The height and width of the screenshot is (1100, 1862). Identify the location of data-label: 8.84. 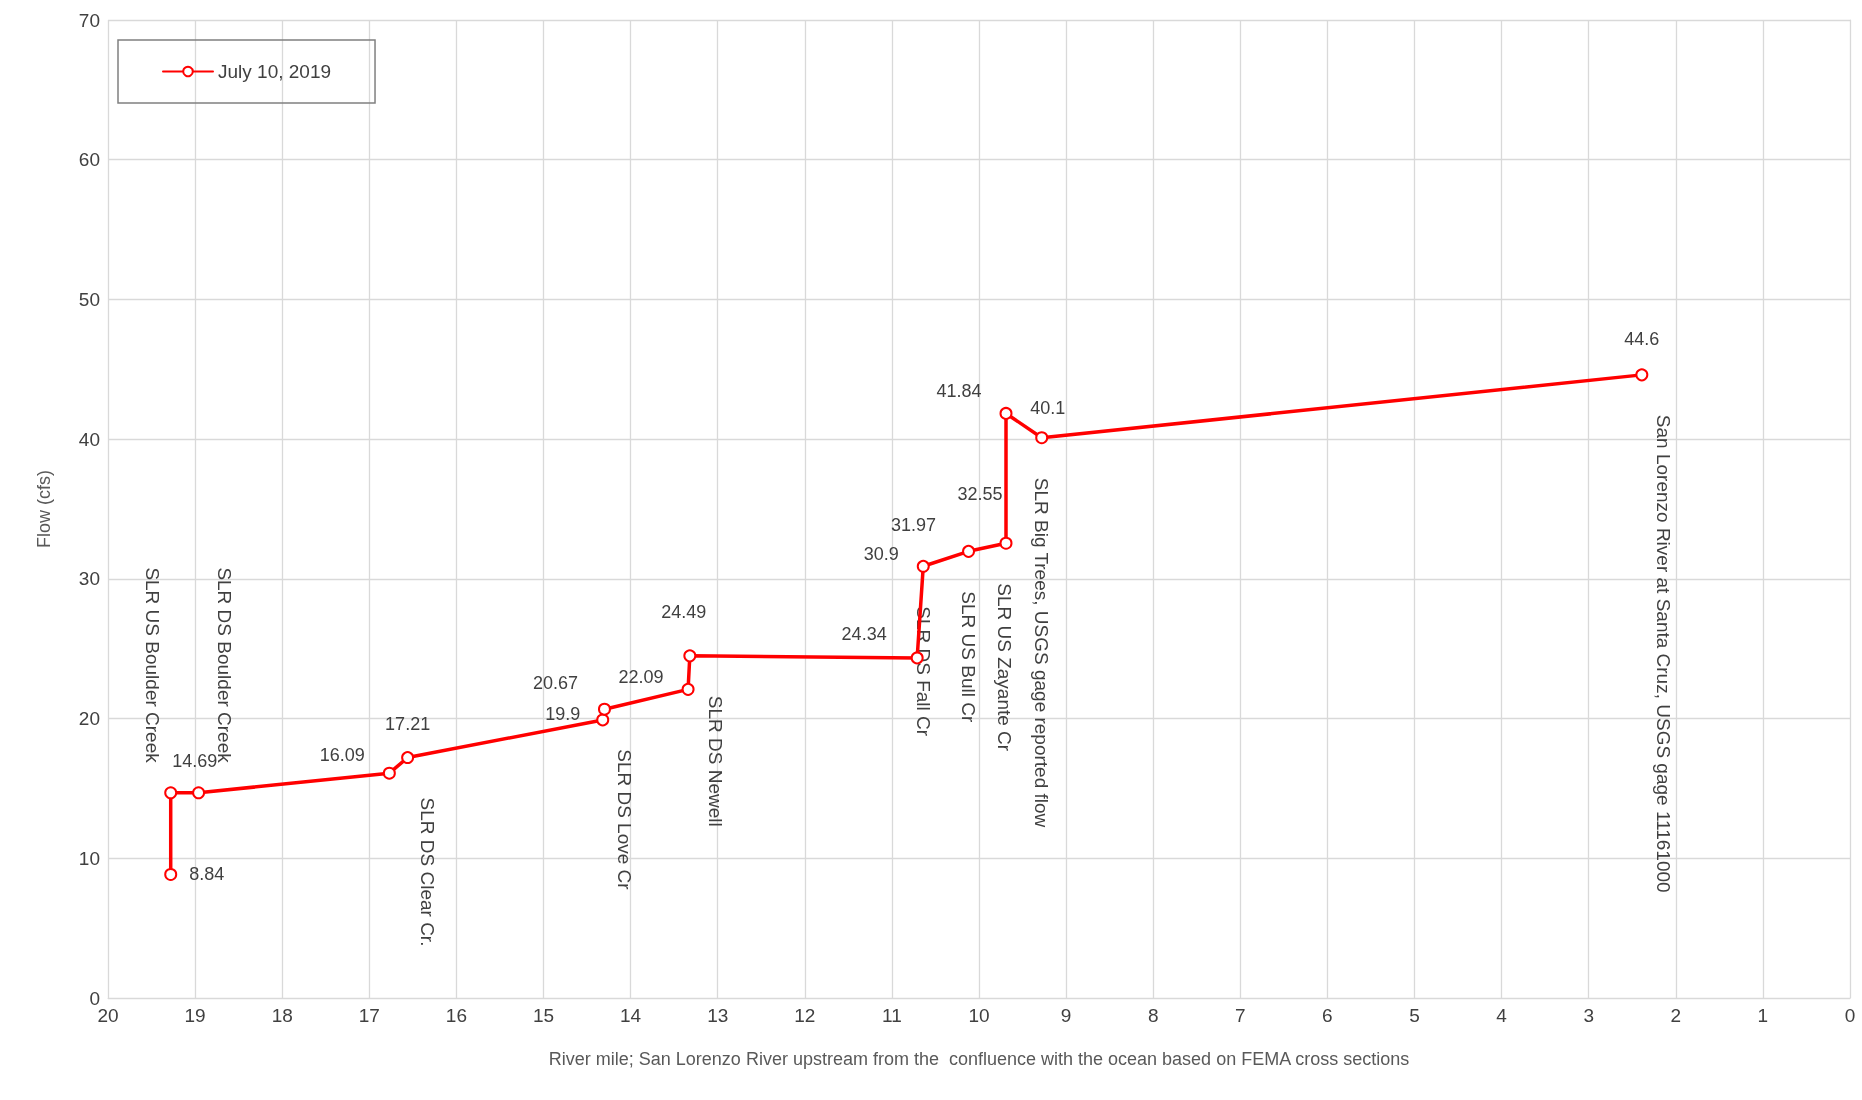
(207, 874).